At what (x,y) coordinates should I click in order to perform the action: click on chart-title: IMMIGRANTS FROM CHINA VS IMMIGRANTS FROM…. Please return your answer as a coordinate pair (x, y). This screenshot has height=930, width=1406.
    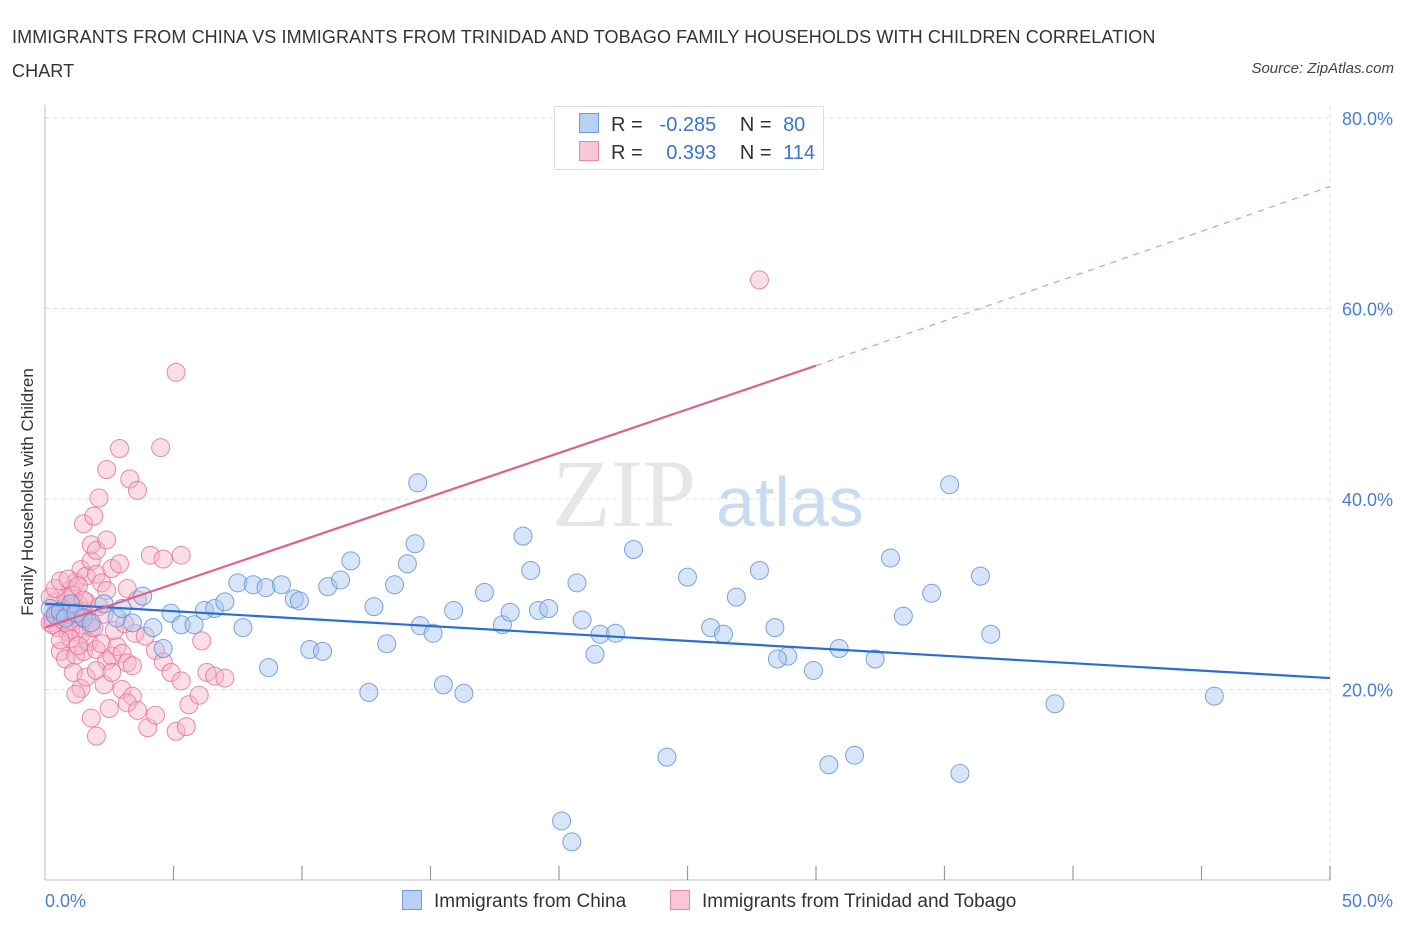
    Looking at the image, I should click on (584, 54).